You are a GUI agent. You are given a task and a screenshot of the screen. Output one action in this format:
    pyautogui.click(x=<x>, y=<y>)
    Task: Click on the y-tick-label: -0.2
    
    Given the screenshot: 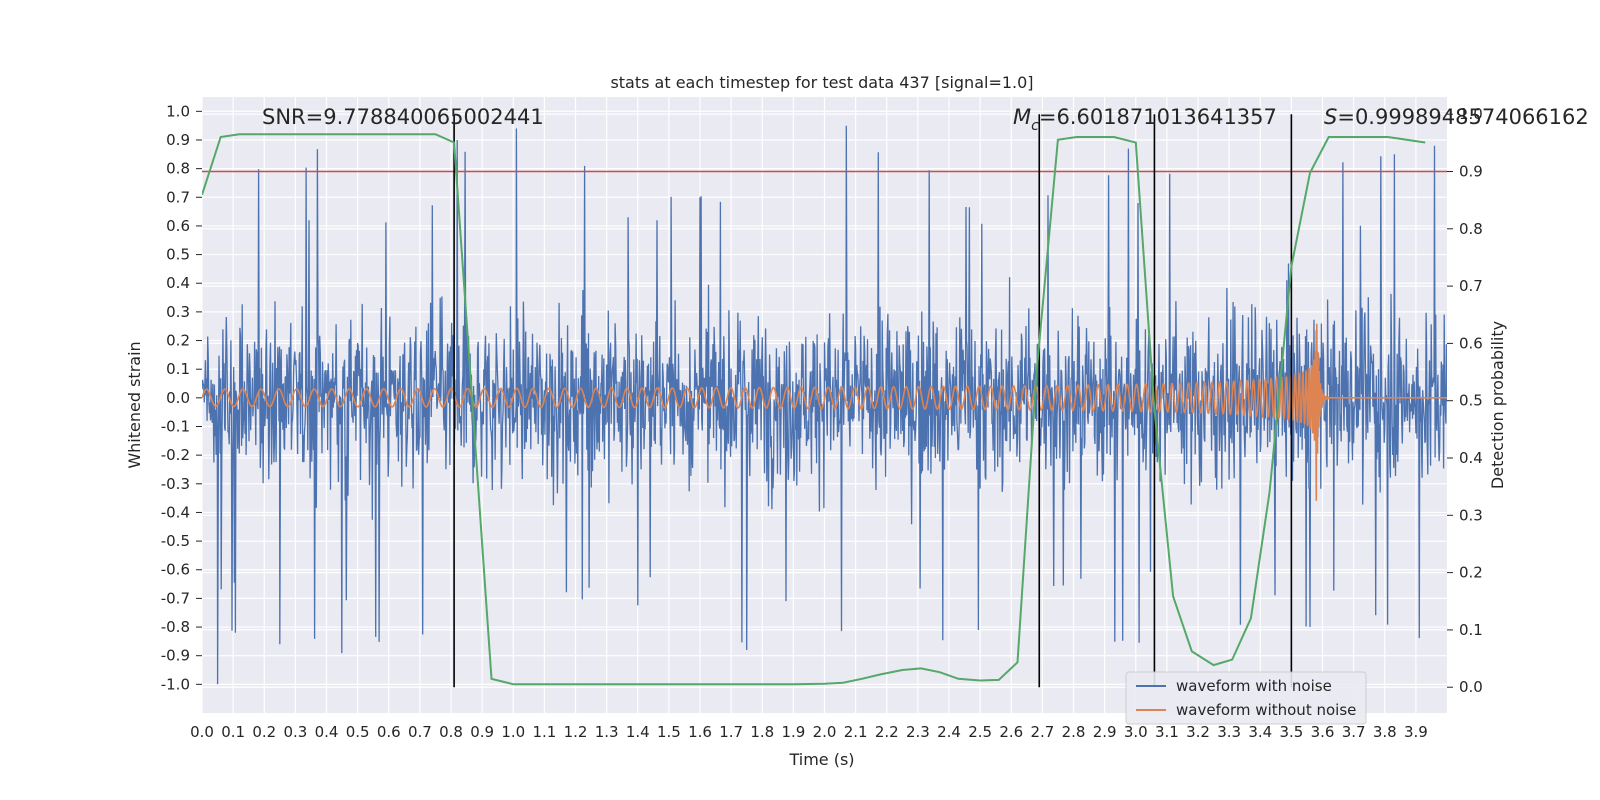 What is the action you would take?
    pyautogui.click(x=175, y=455)
    